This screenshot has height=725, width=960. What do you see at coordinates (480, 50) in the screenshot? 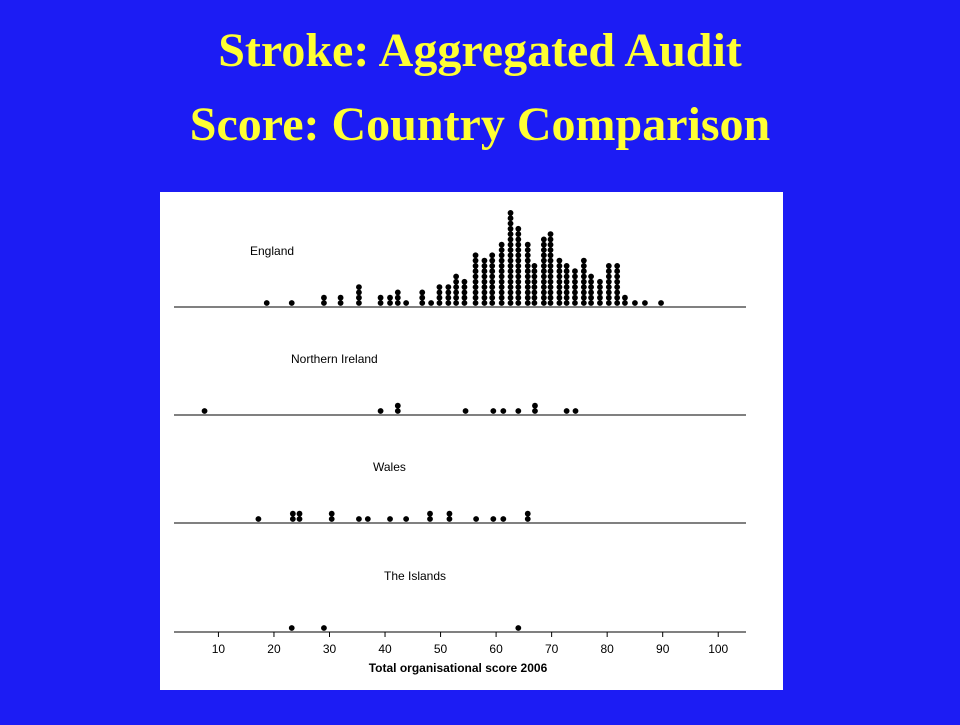
I see `title-line: Stroke: Aggregated Audit` at bounding box center [480, 50].